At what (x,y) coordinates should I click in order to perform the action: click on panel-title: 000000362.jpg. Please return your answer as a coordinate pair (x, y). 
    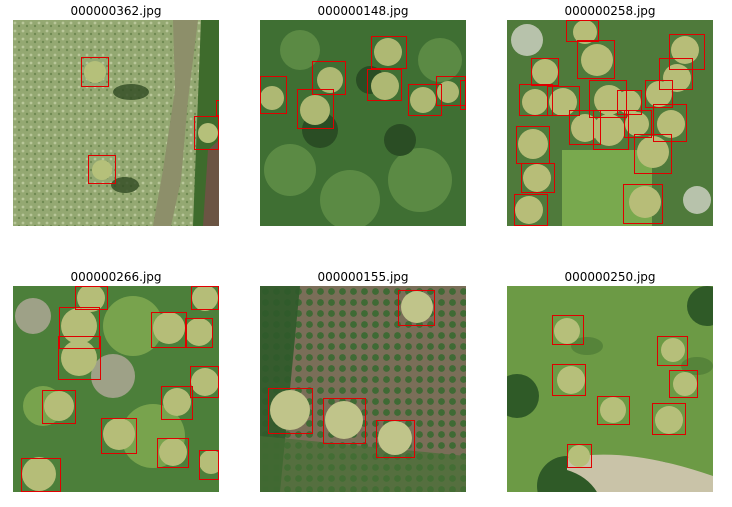
    Looking at the image, I should click on (116, 11).